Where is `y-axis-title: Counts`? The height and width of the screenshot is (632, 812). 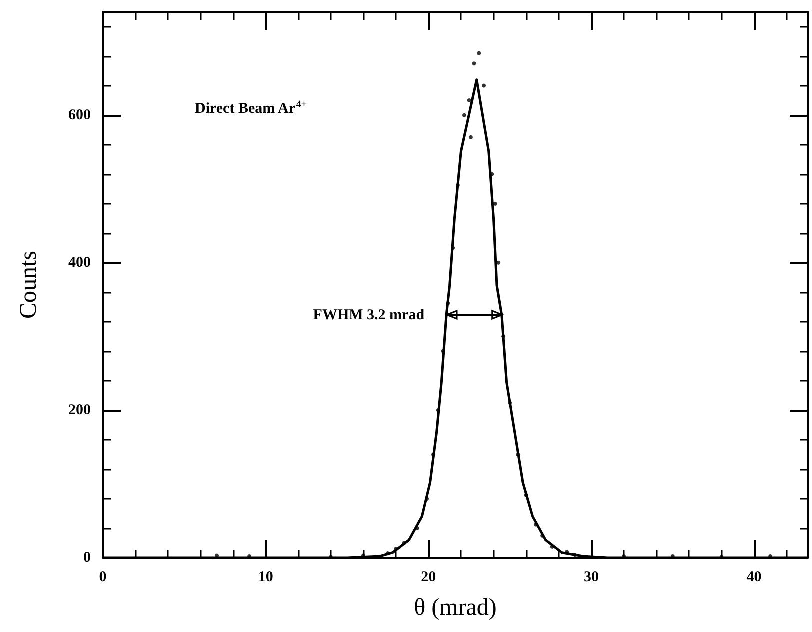 y-axis-title: Counts is located at coordinates (29, 285).